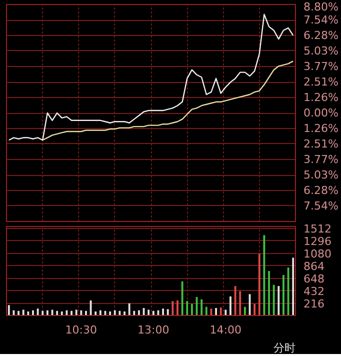 Image resolution: width=341 pixels, height=356 pixels. I want to click on x-tick-label: 10:30, so click(81, 330).